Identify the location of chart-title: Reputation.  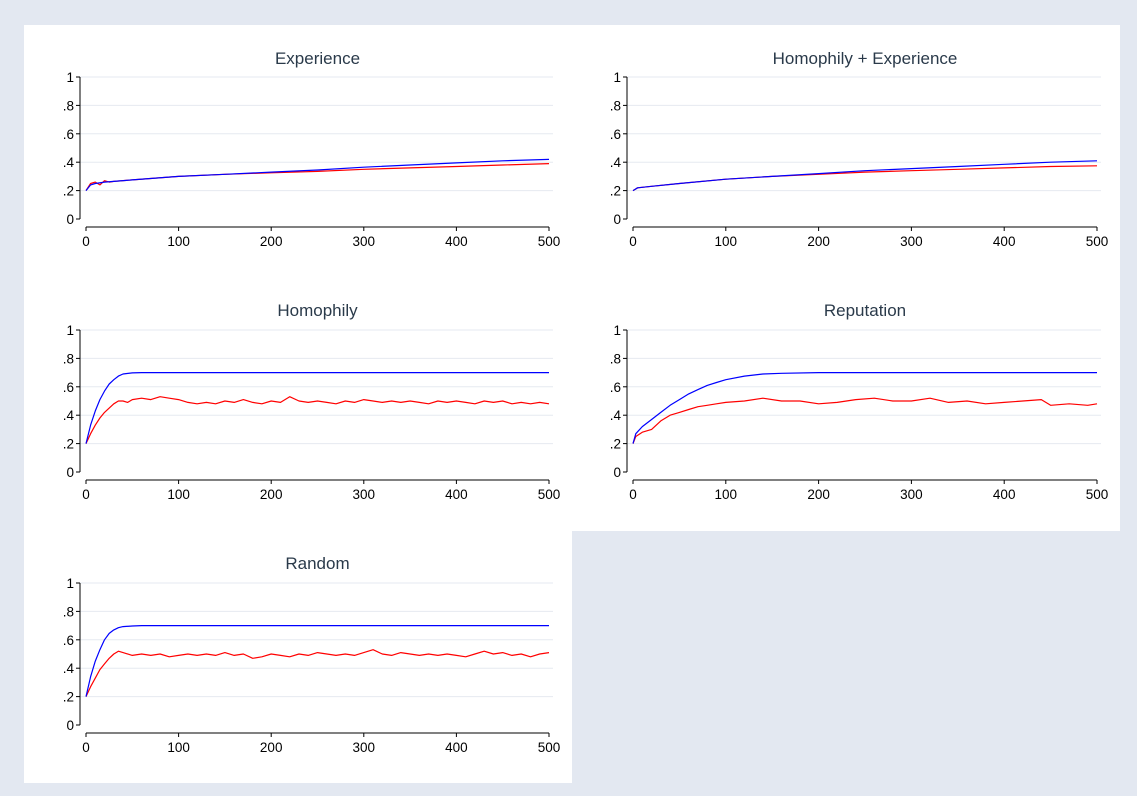
(865, 310).